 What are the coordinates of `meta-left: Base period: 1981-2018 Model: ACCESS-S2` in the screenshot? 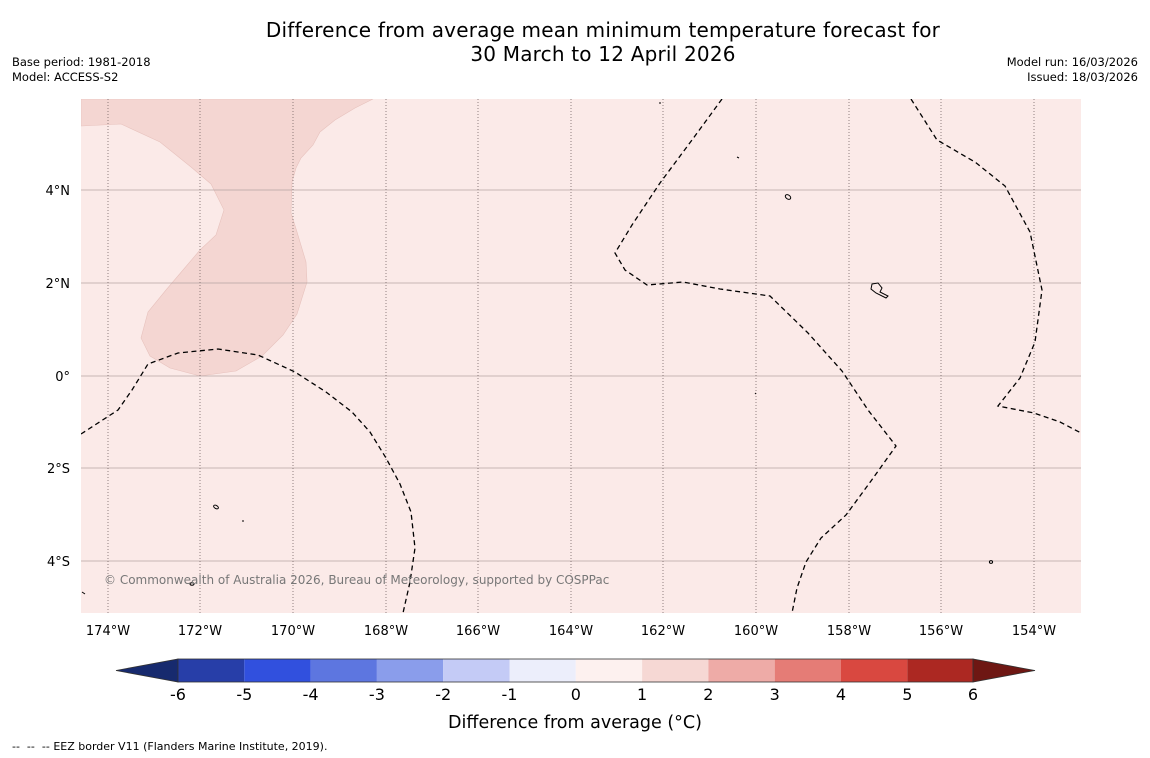 It's located at (81, 70).